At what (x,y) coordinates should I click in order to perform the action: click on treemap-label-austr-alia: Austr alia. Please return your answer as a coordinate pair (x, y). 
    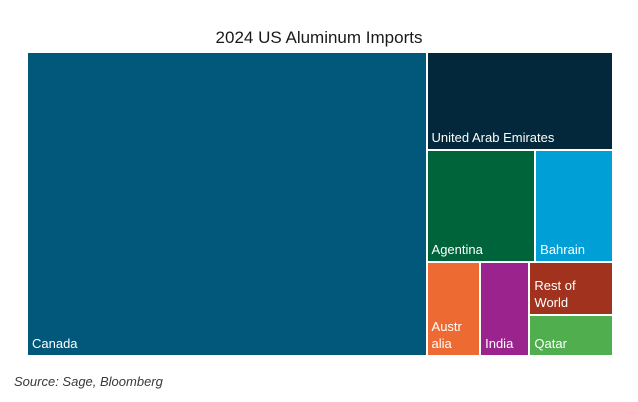
    Looking at the image, I should click on (446, 334).